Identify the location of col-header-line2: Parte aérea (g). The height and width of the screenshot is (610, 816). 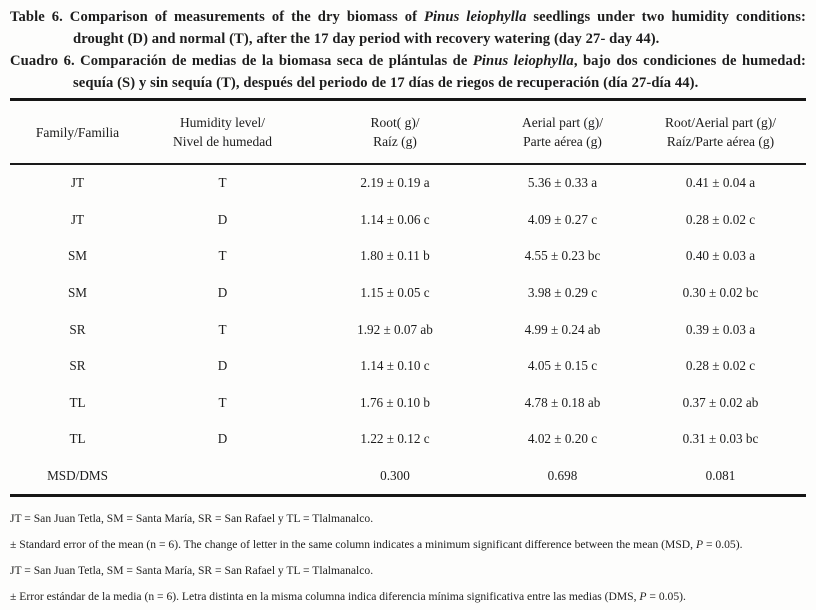
(562, 141).